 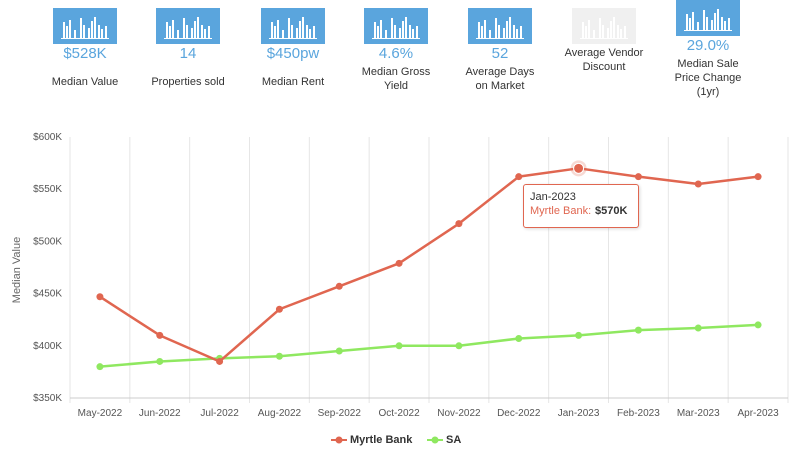 I want to click on stat-label-line-2: Discount, so click(x=604, y=67).